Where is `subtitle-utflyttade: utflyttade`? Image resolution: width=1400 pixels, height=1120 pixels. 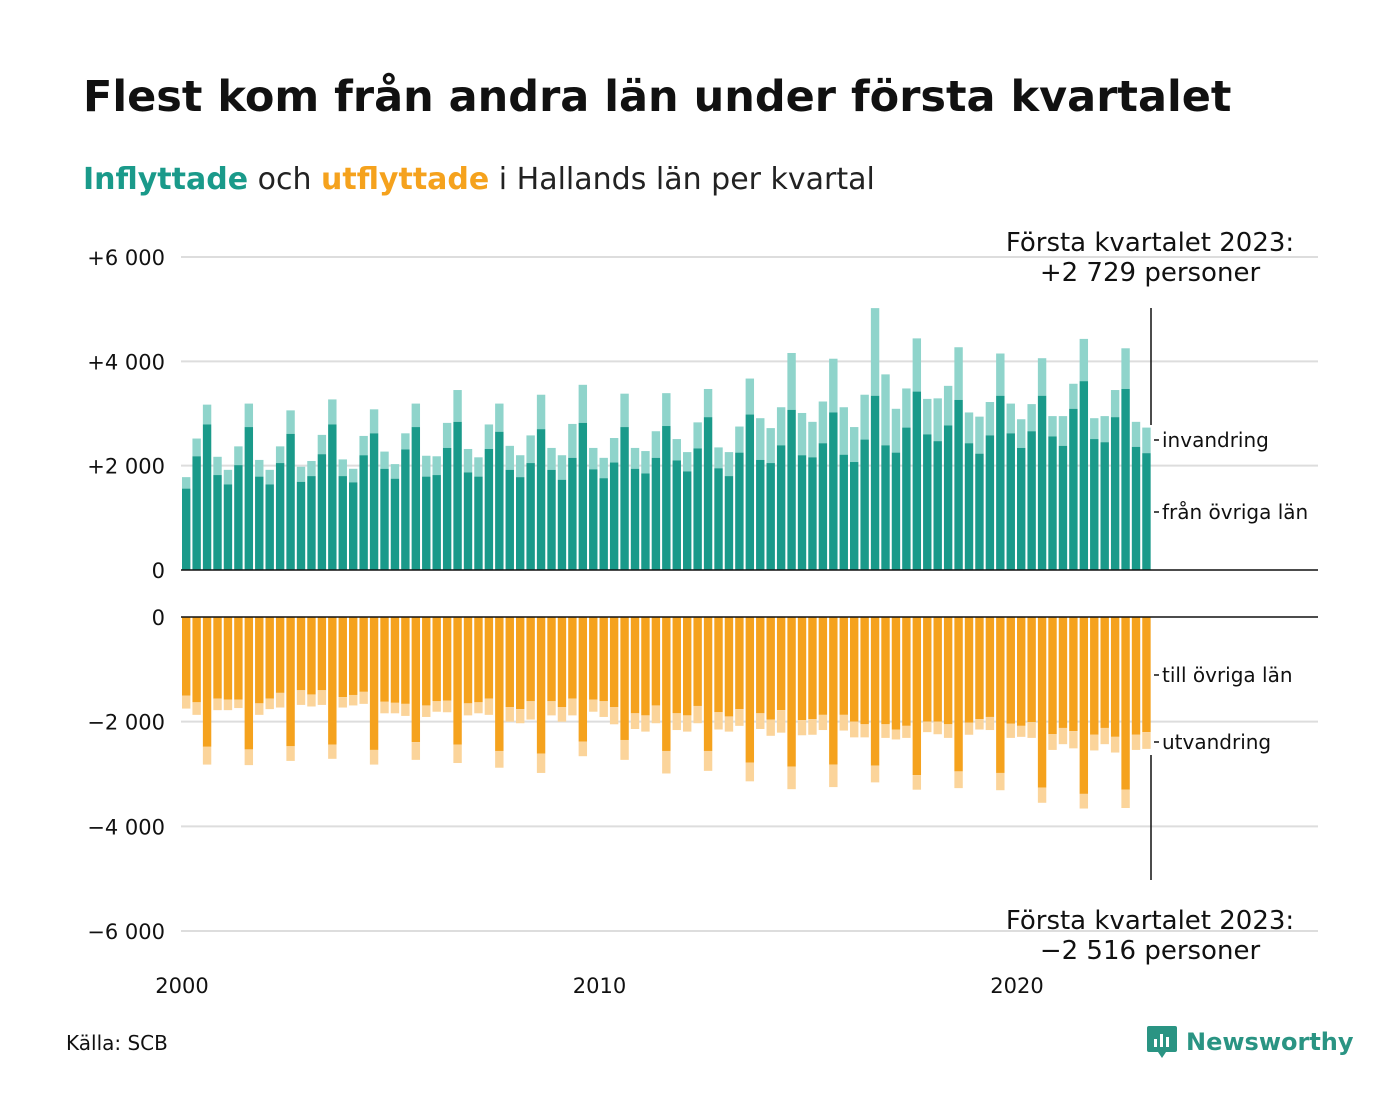 subtitle-utflyttade: utflyttade is located at coordinates (405, 179).